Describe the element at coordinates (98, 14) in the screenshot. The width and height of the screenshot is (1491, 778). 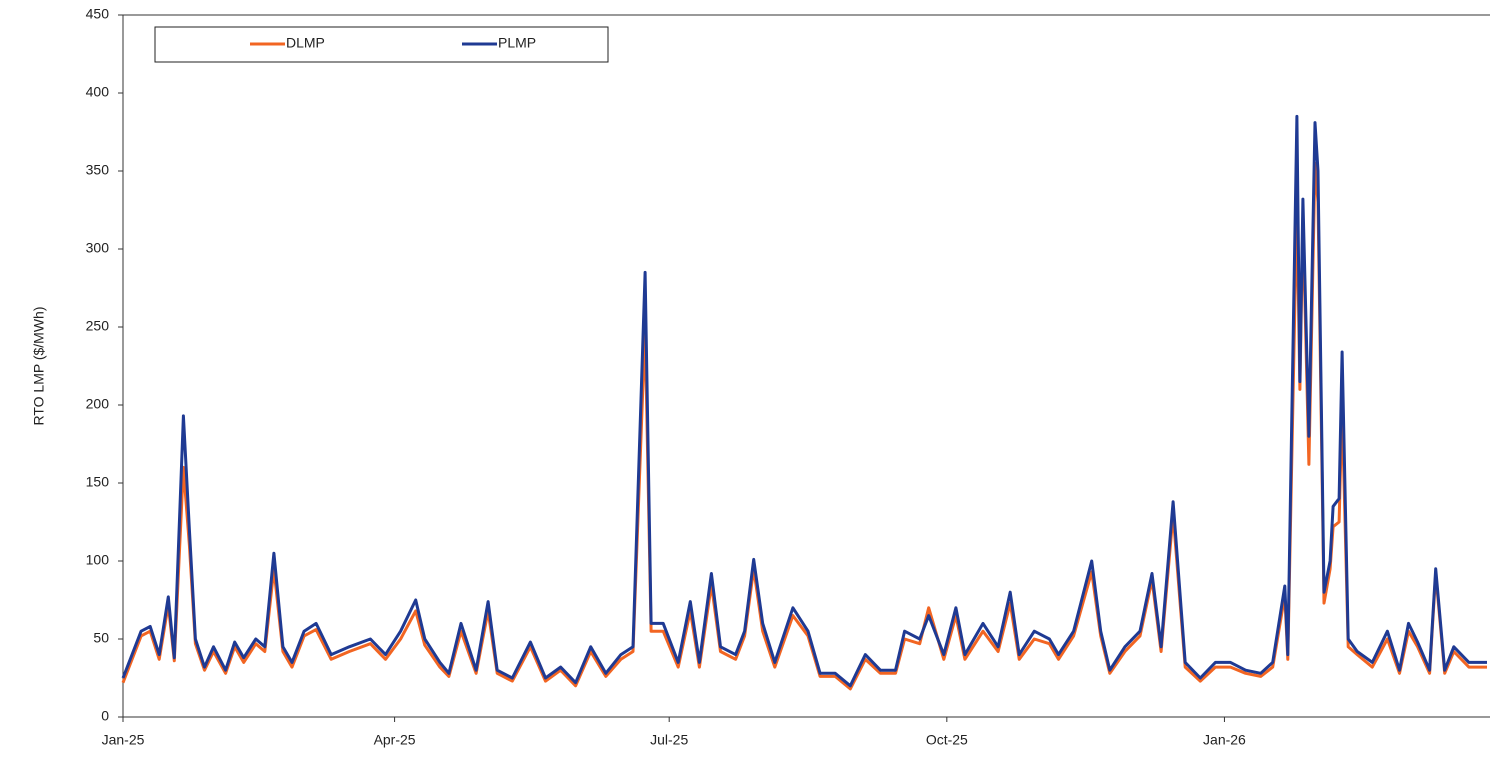
I see `y-tick-label: 450` at that location.